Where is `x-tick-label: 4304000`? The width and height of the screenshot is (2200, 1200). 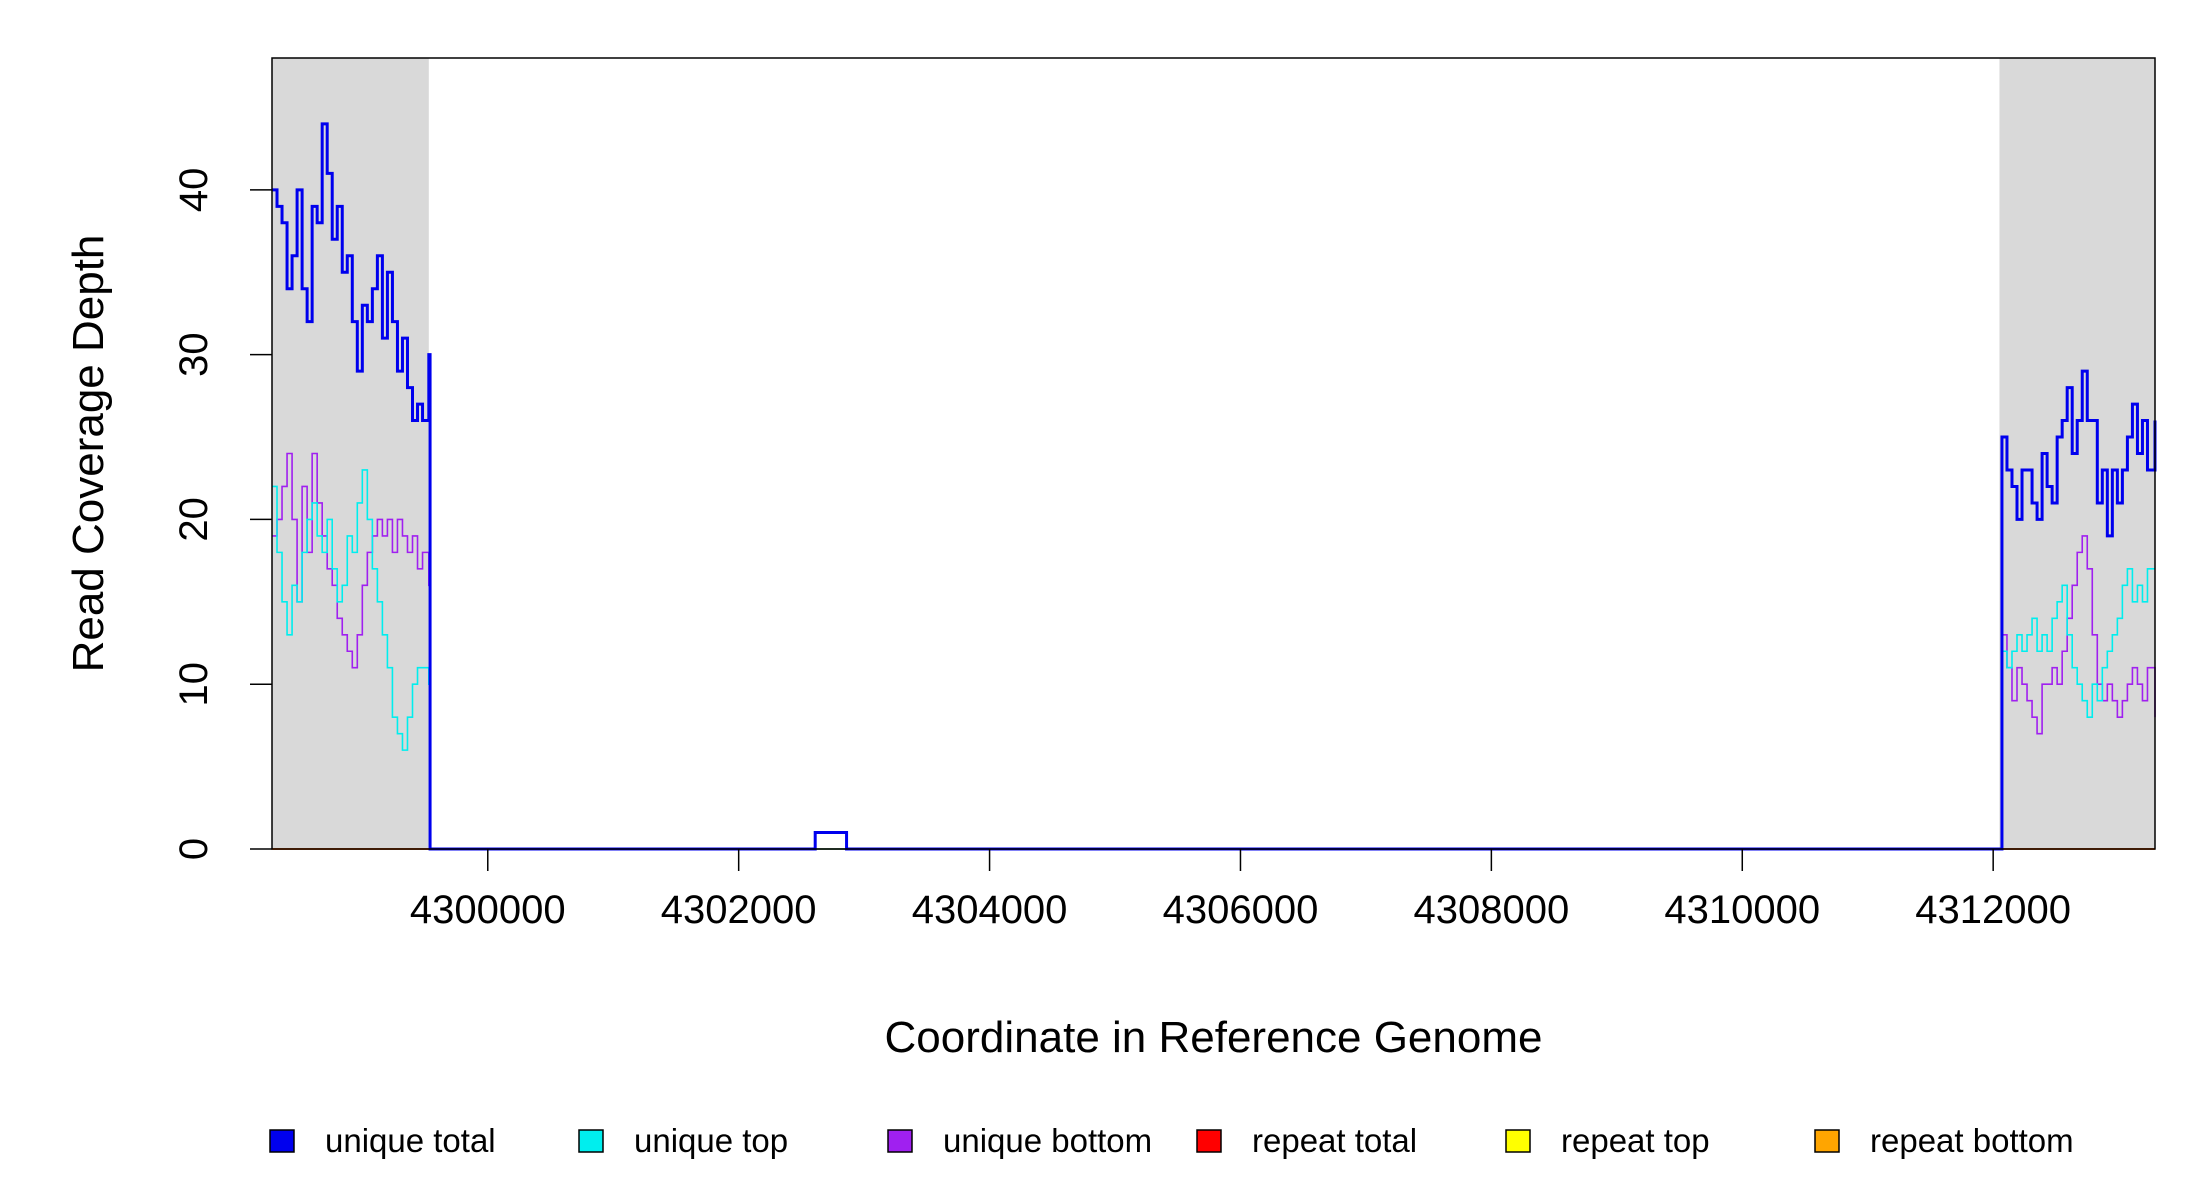
x-tick-label: 4304000 is located at coordinates (990, 910).